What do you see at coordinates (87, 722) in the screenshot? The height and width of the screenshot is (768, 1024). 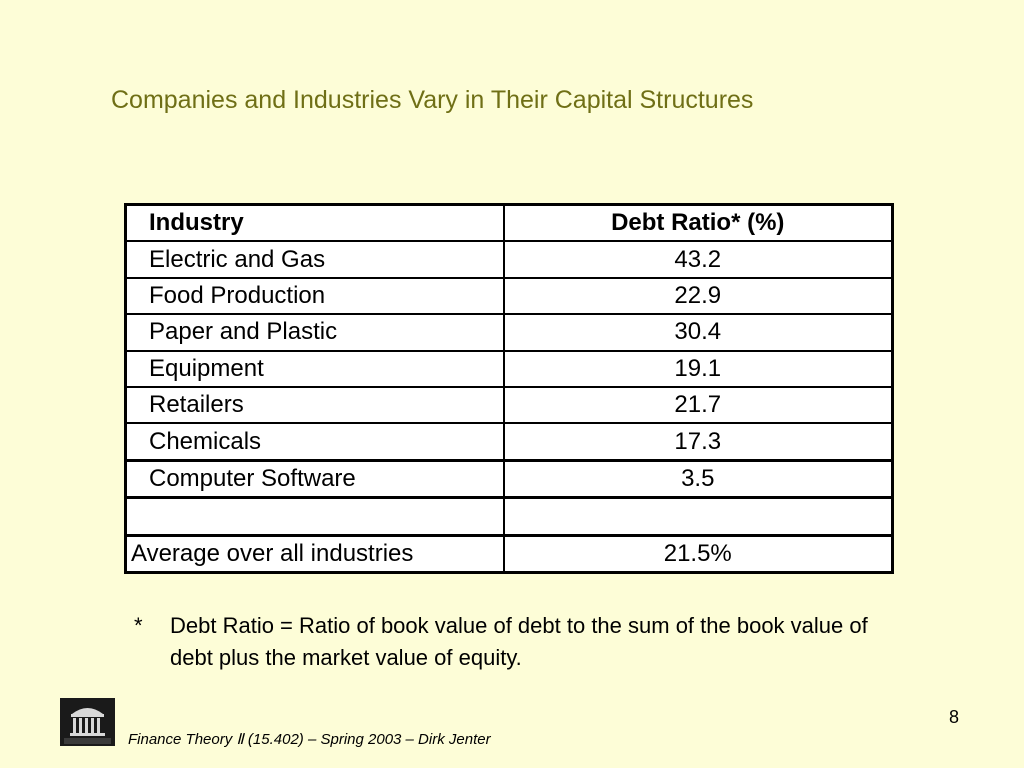 I see `mit-sloan-logo-icon` at bounding box center [87, 722].